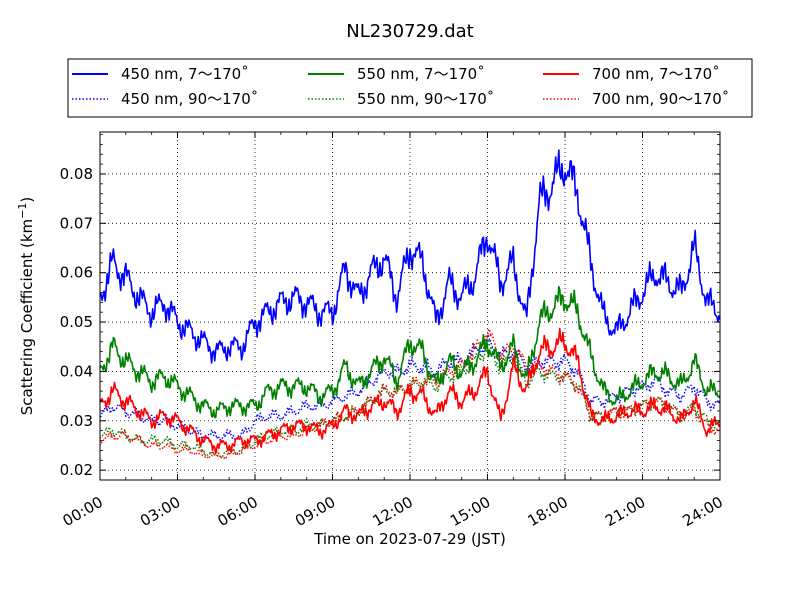 The width and height of the screenshot is (800, 600). Describe the element at coordinates (22, 211) in the screenshot. I see `y-axis-label-exponent: −1` at that location.